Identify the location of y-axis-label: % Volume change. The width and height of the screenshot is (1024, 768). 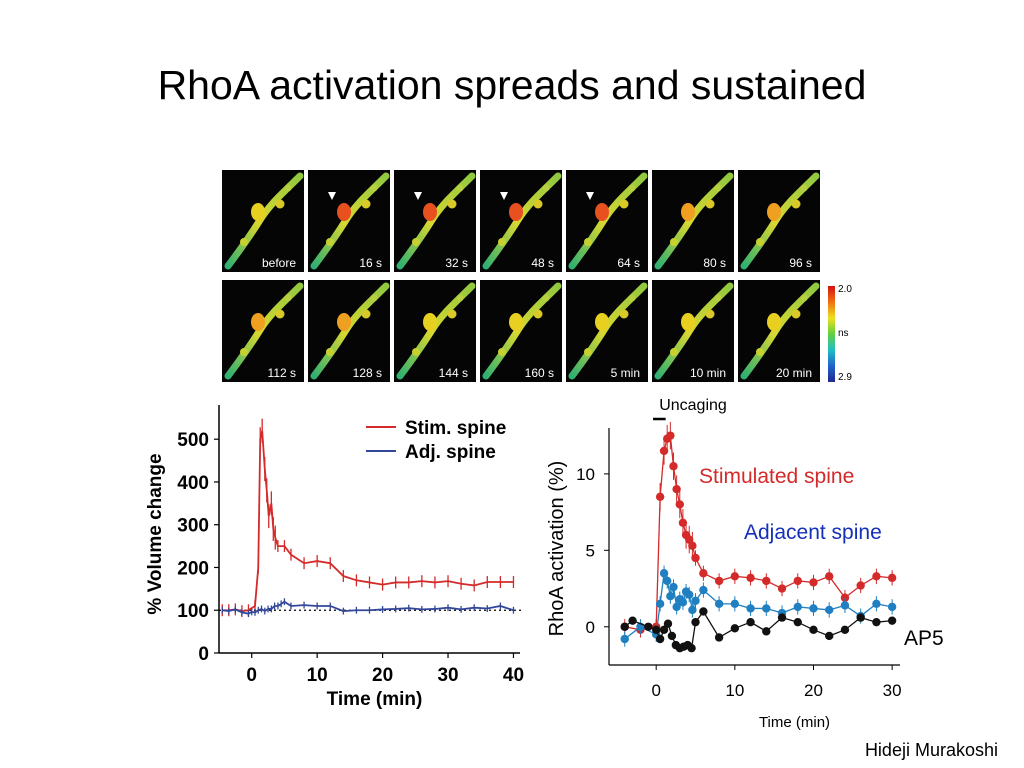
(155, 533).